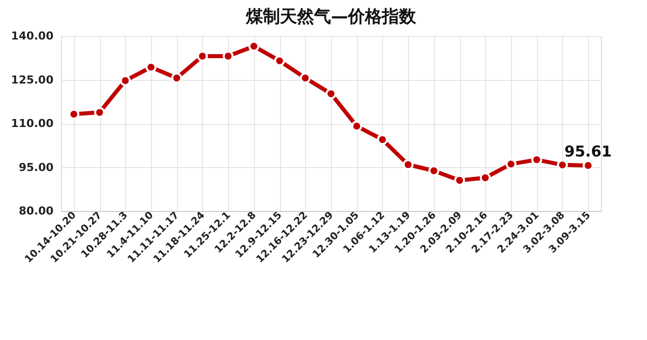 This screenshot has height=340, width=647. What do you see at coordinates (331, 17) in the screenshot?
I see `chart-title: 煤制天然气—价格指数` at bounding box center [331, 17].